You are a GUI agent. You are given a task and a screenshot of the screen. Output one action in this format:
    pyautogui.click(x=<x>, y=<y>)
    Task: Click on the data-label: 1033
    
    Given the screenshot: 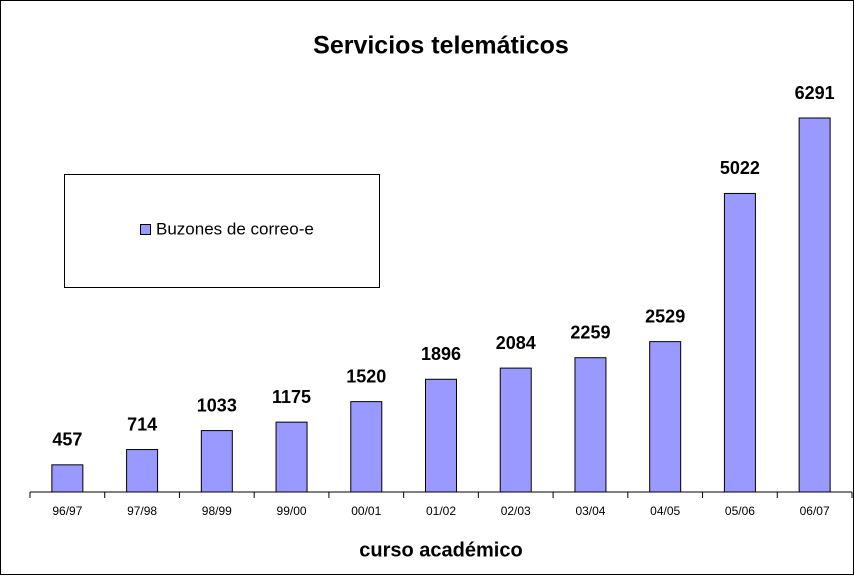 What is the action you would take?
    pyautogui.click(x=217, y=405)
    